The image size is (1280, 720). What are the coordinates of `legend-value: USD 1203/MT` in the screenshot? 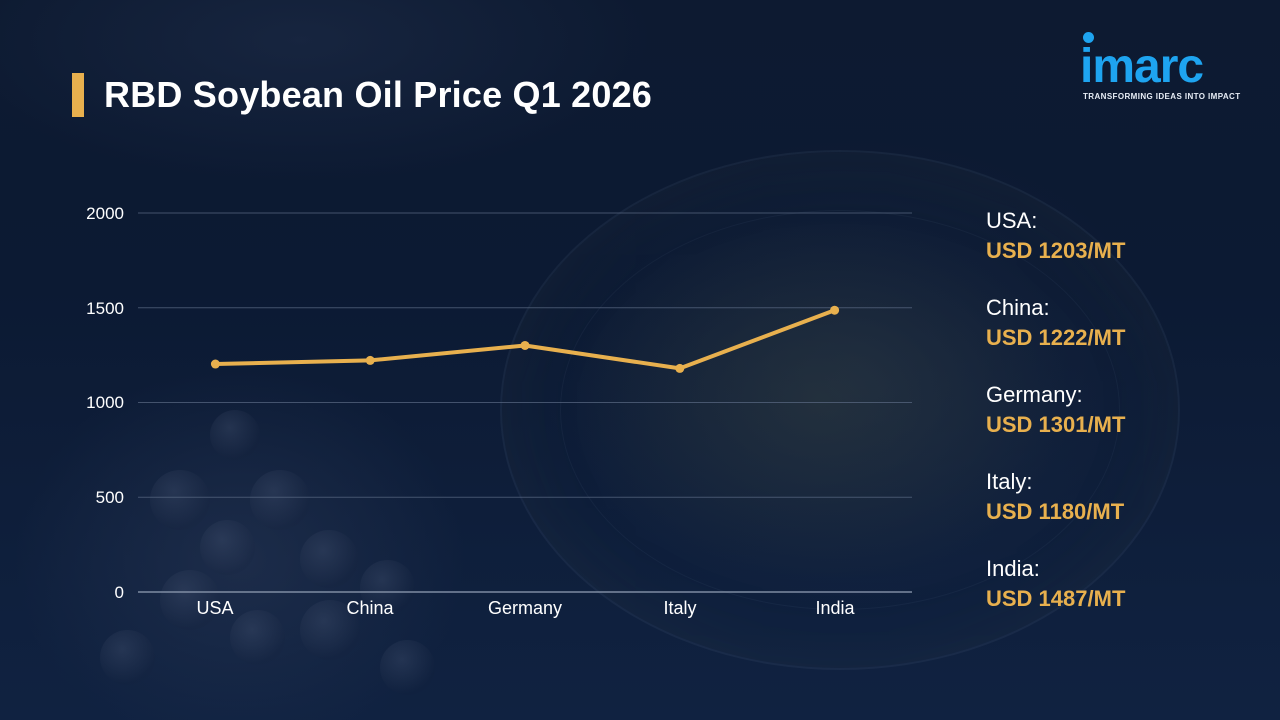 It's located at (1056, 250).